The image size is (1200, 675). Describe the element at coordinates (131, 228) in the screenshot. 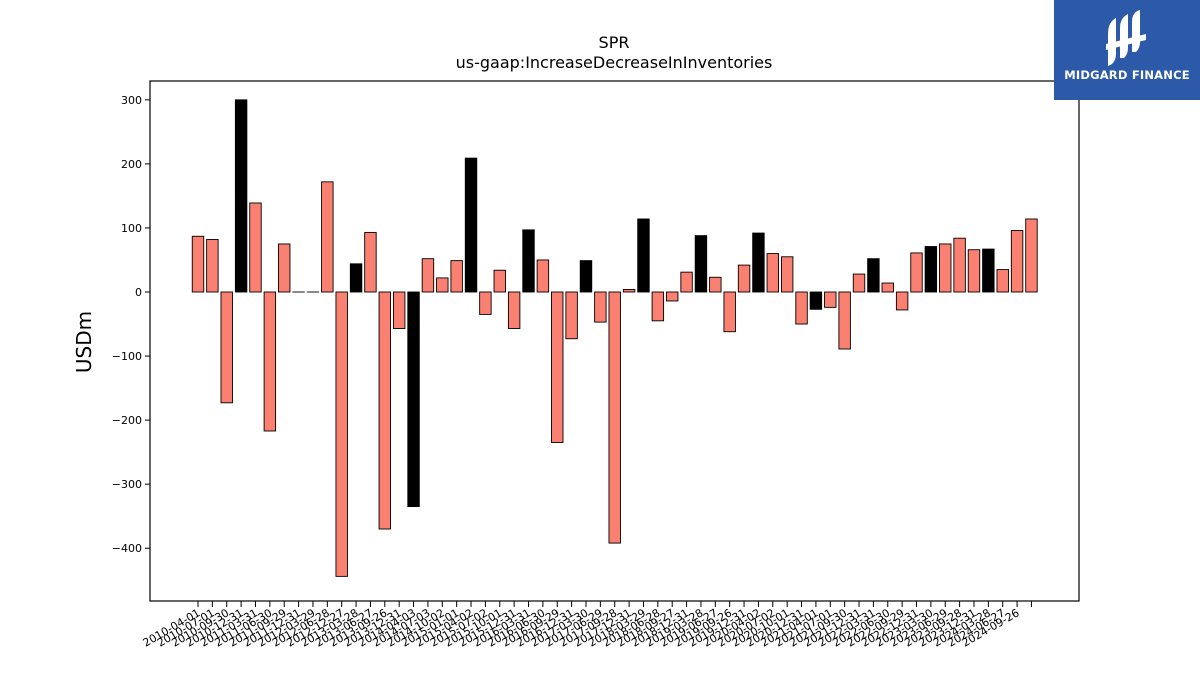

I see `y-tick-label: 100` at that location.